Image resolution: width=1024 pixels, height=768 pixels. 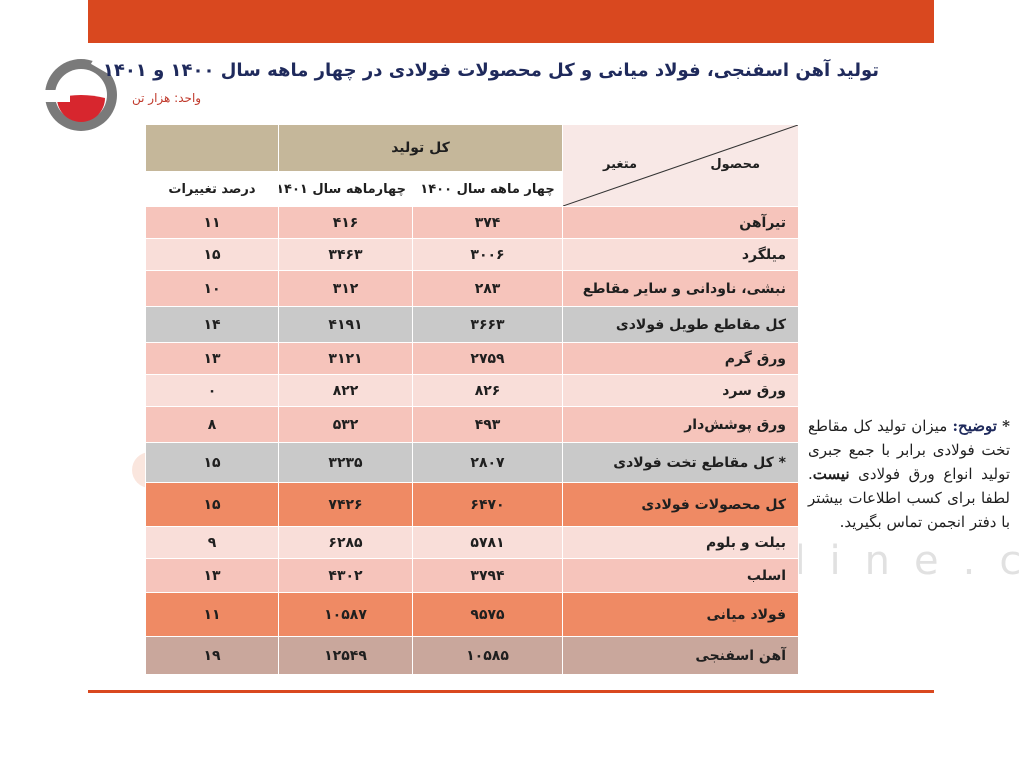 What do you see at coordinates (345, 254) in the screenshot?
I see `value-1401: ۳۴۶۳` at bounding box center [345, 254].